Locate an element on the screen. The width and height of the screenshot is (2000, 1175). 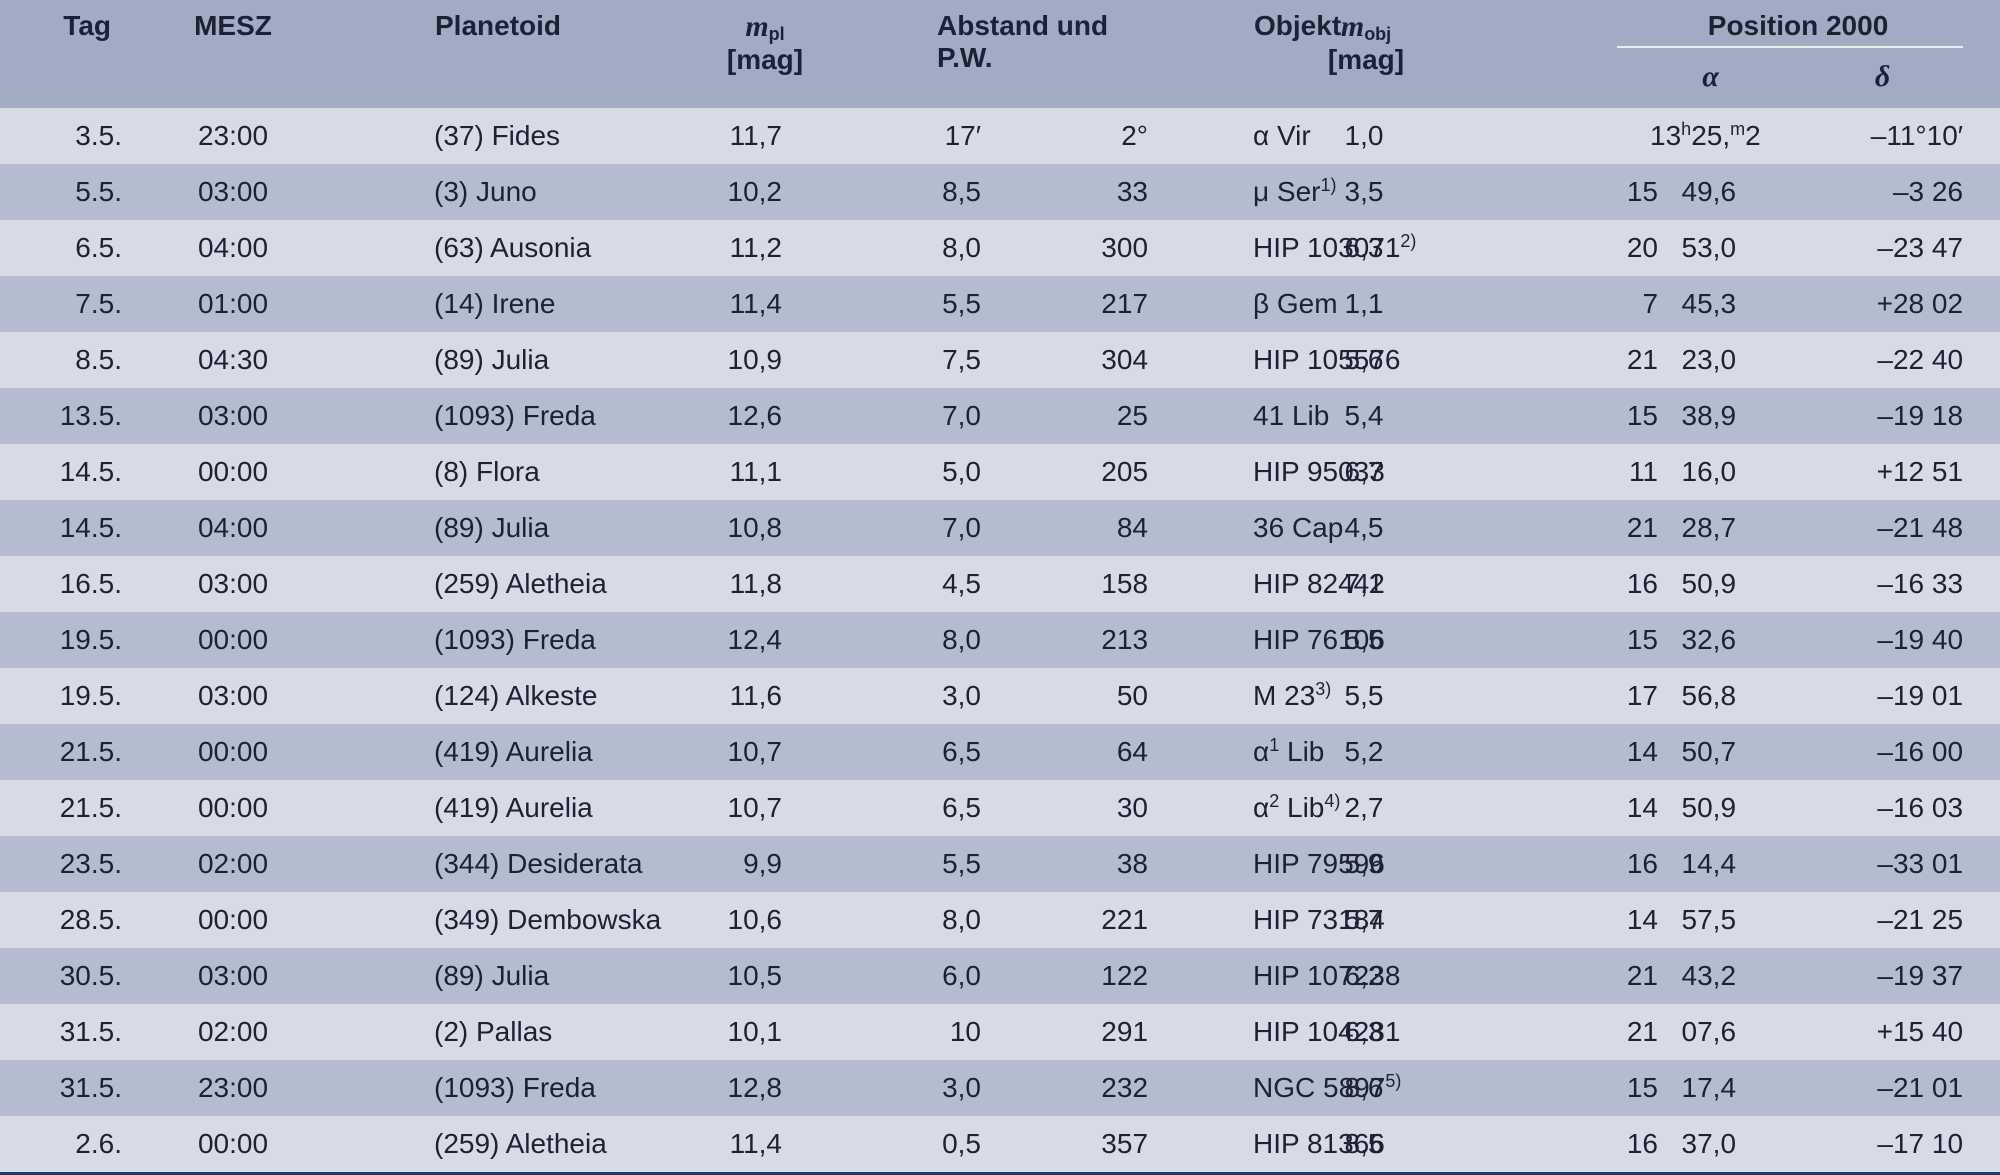
cell-objekt: β Gem is located at coordinates (1340, 304).